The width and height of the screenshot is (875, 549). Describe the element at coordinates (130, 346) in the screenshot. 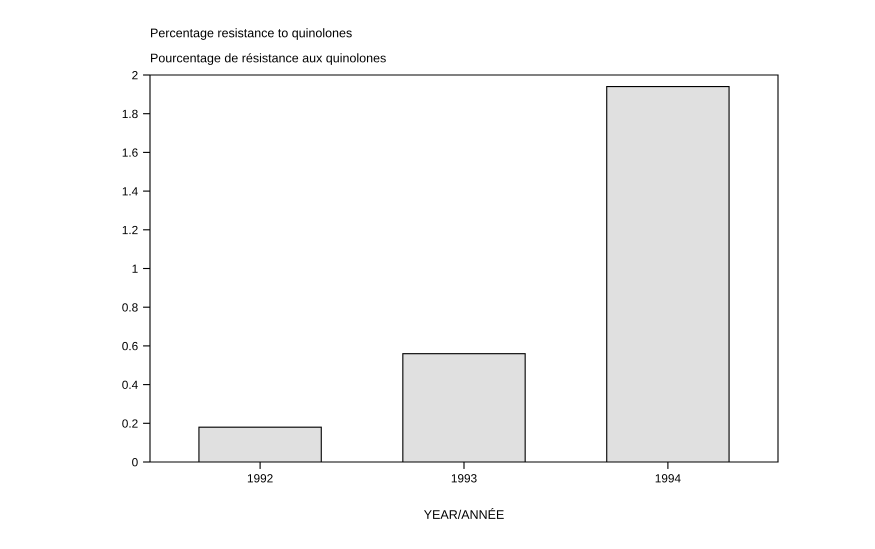

I see `y-tick-label: 0.6` at that location.